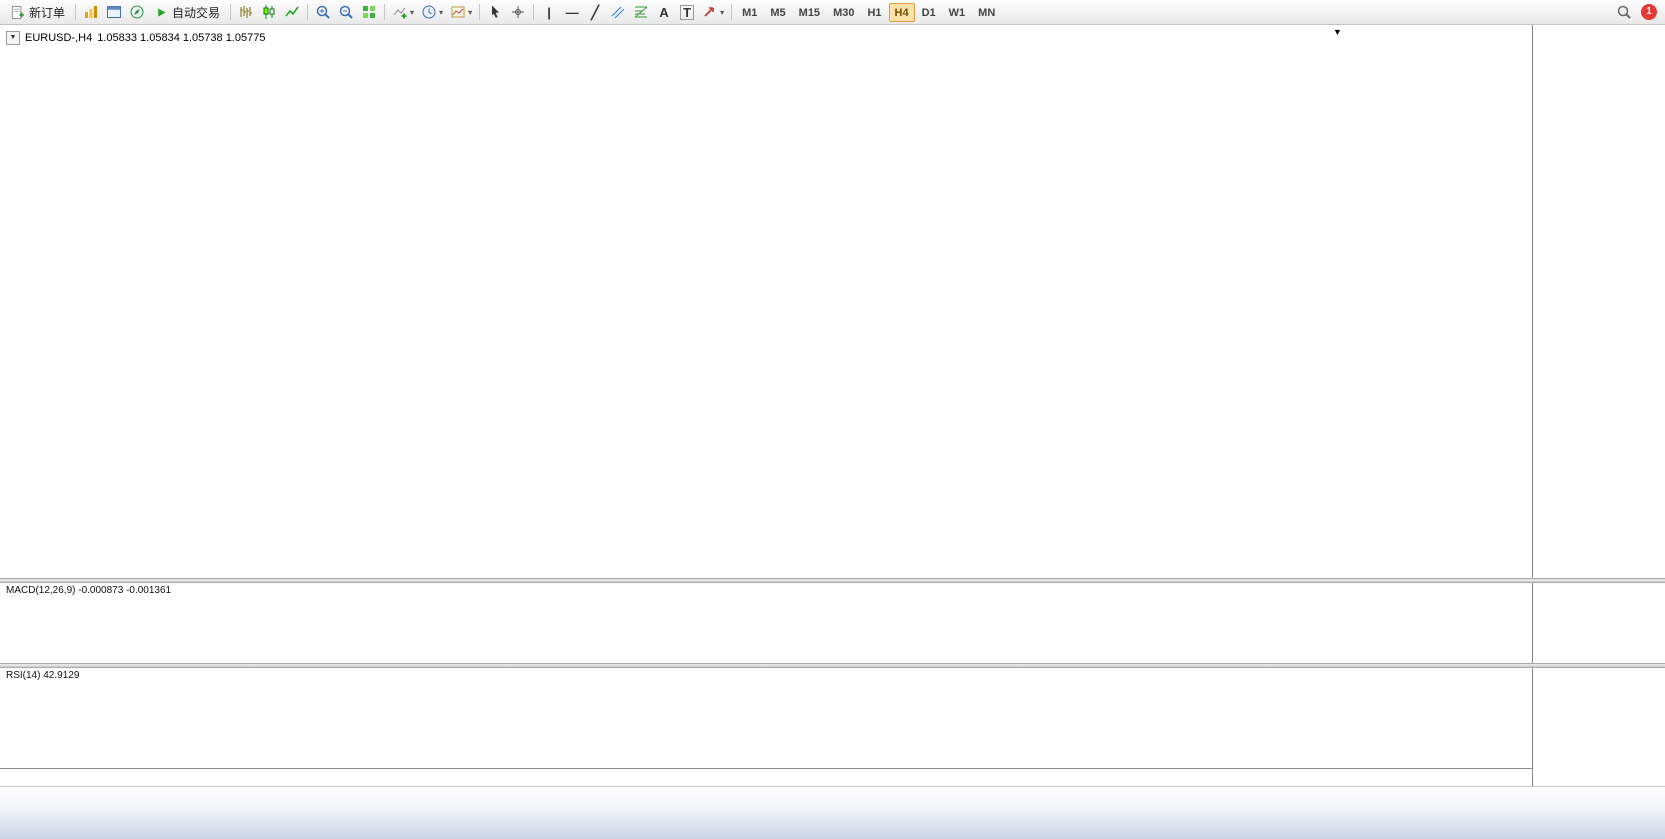 This screenshot has width=1665, height=839. I want to click on zoom-in-icon, so click(323, 12).